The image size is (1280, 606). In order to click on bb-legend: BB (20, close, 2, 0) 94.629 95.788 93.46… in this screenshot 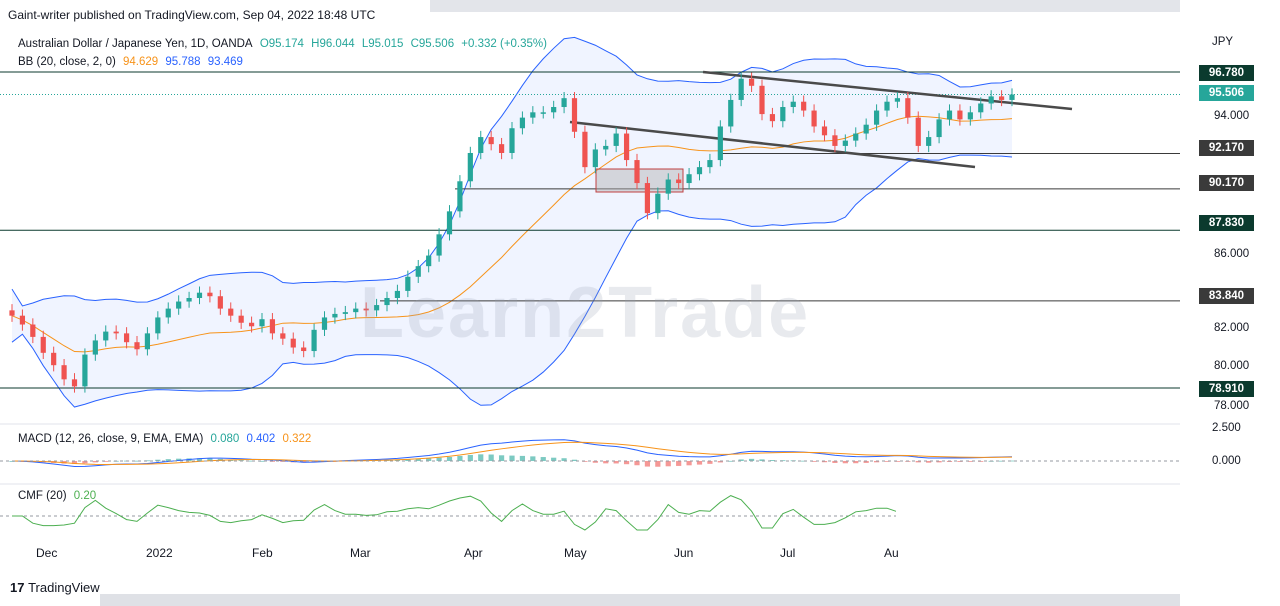, I will do `click(132, 62)`.